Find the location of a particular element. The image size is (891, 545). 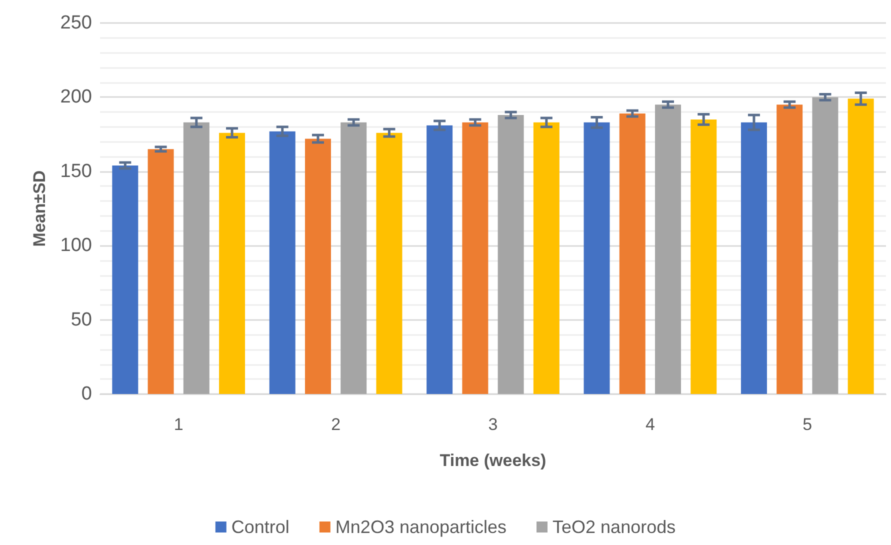

y-tick-label: 250 is located at coordinates (76, 23).